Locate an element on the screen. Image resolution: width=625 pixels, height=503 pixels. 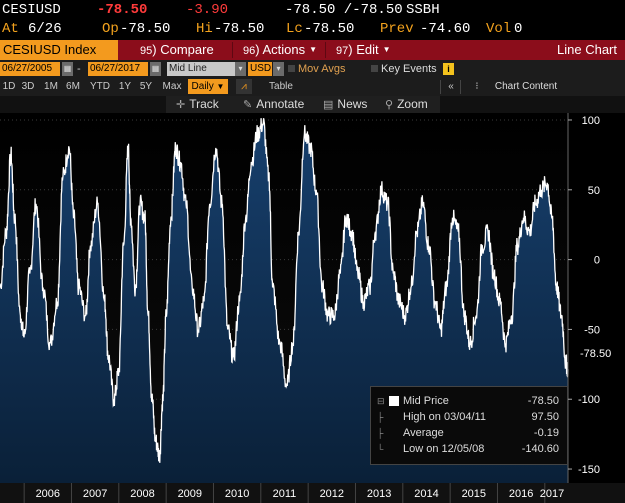
annotate-button: ✎ Annotate is located at coordinates (273, 104).